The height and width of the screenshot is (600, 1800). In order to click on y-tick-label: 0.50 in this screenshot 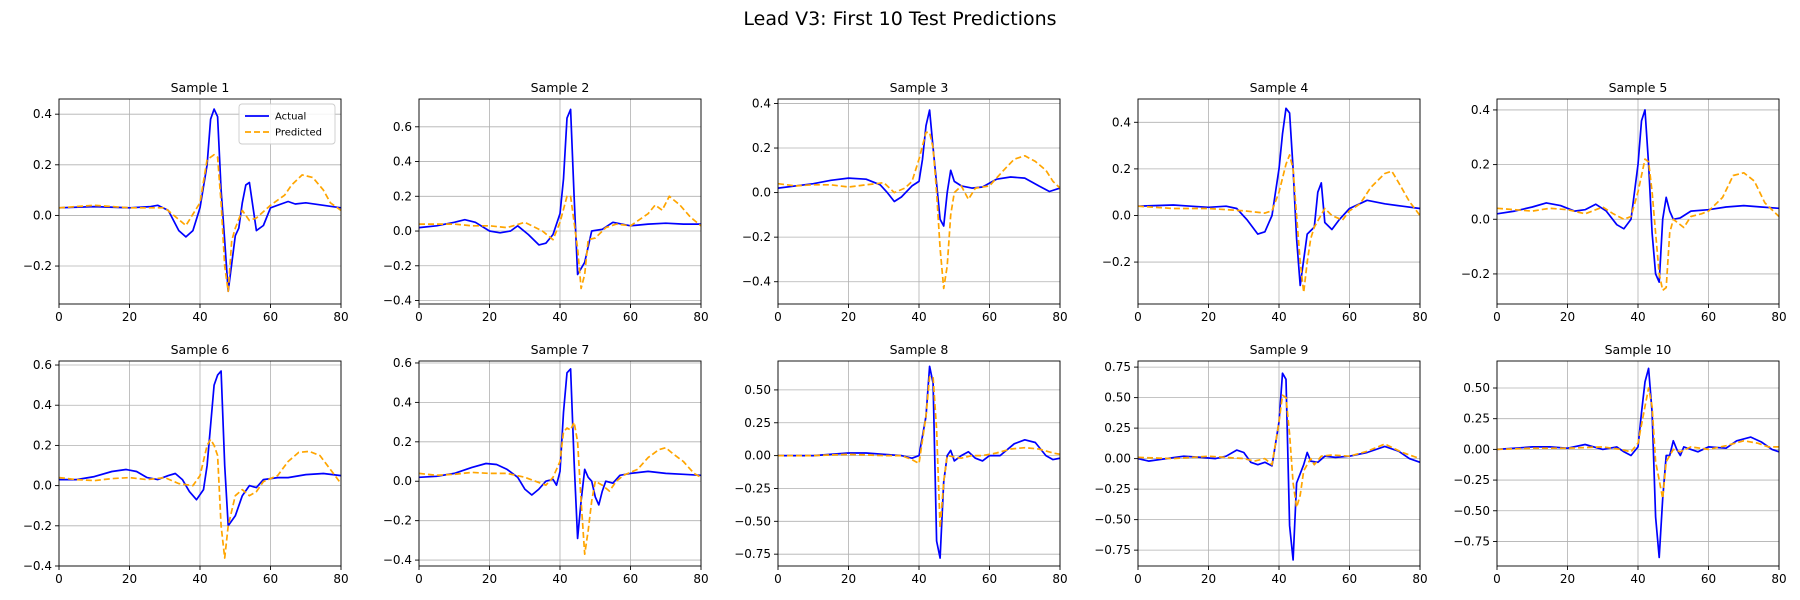, I will do `click(757, 390)`.